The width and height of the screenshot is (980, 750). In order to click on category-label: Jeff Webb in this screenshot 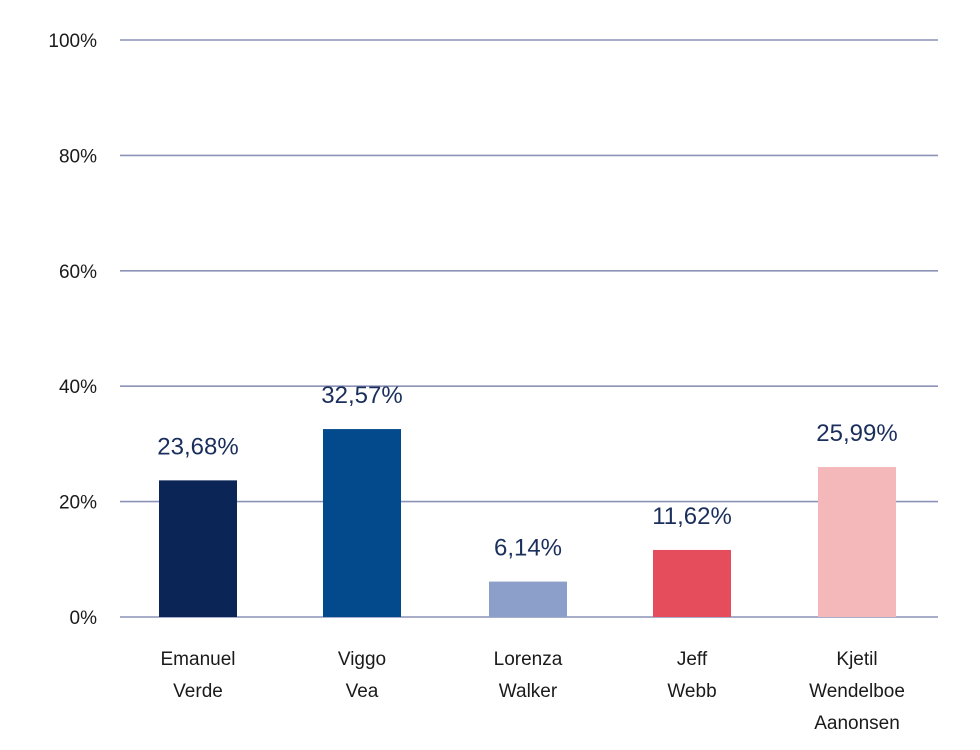, I will do `click(691, 675)`.